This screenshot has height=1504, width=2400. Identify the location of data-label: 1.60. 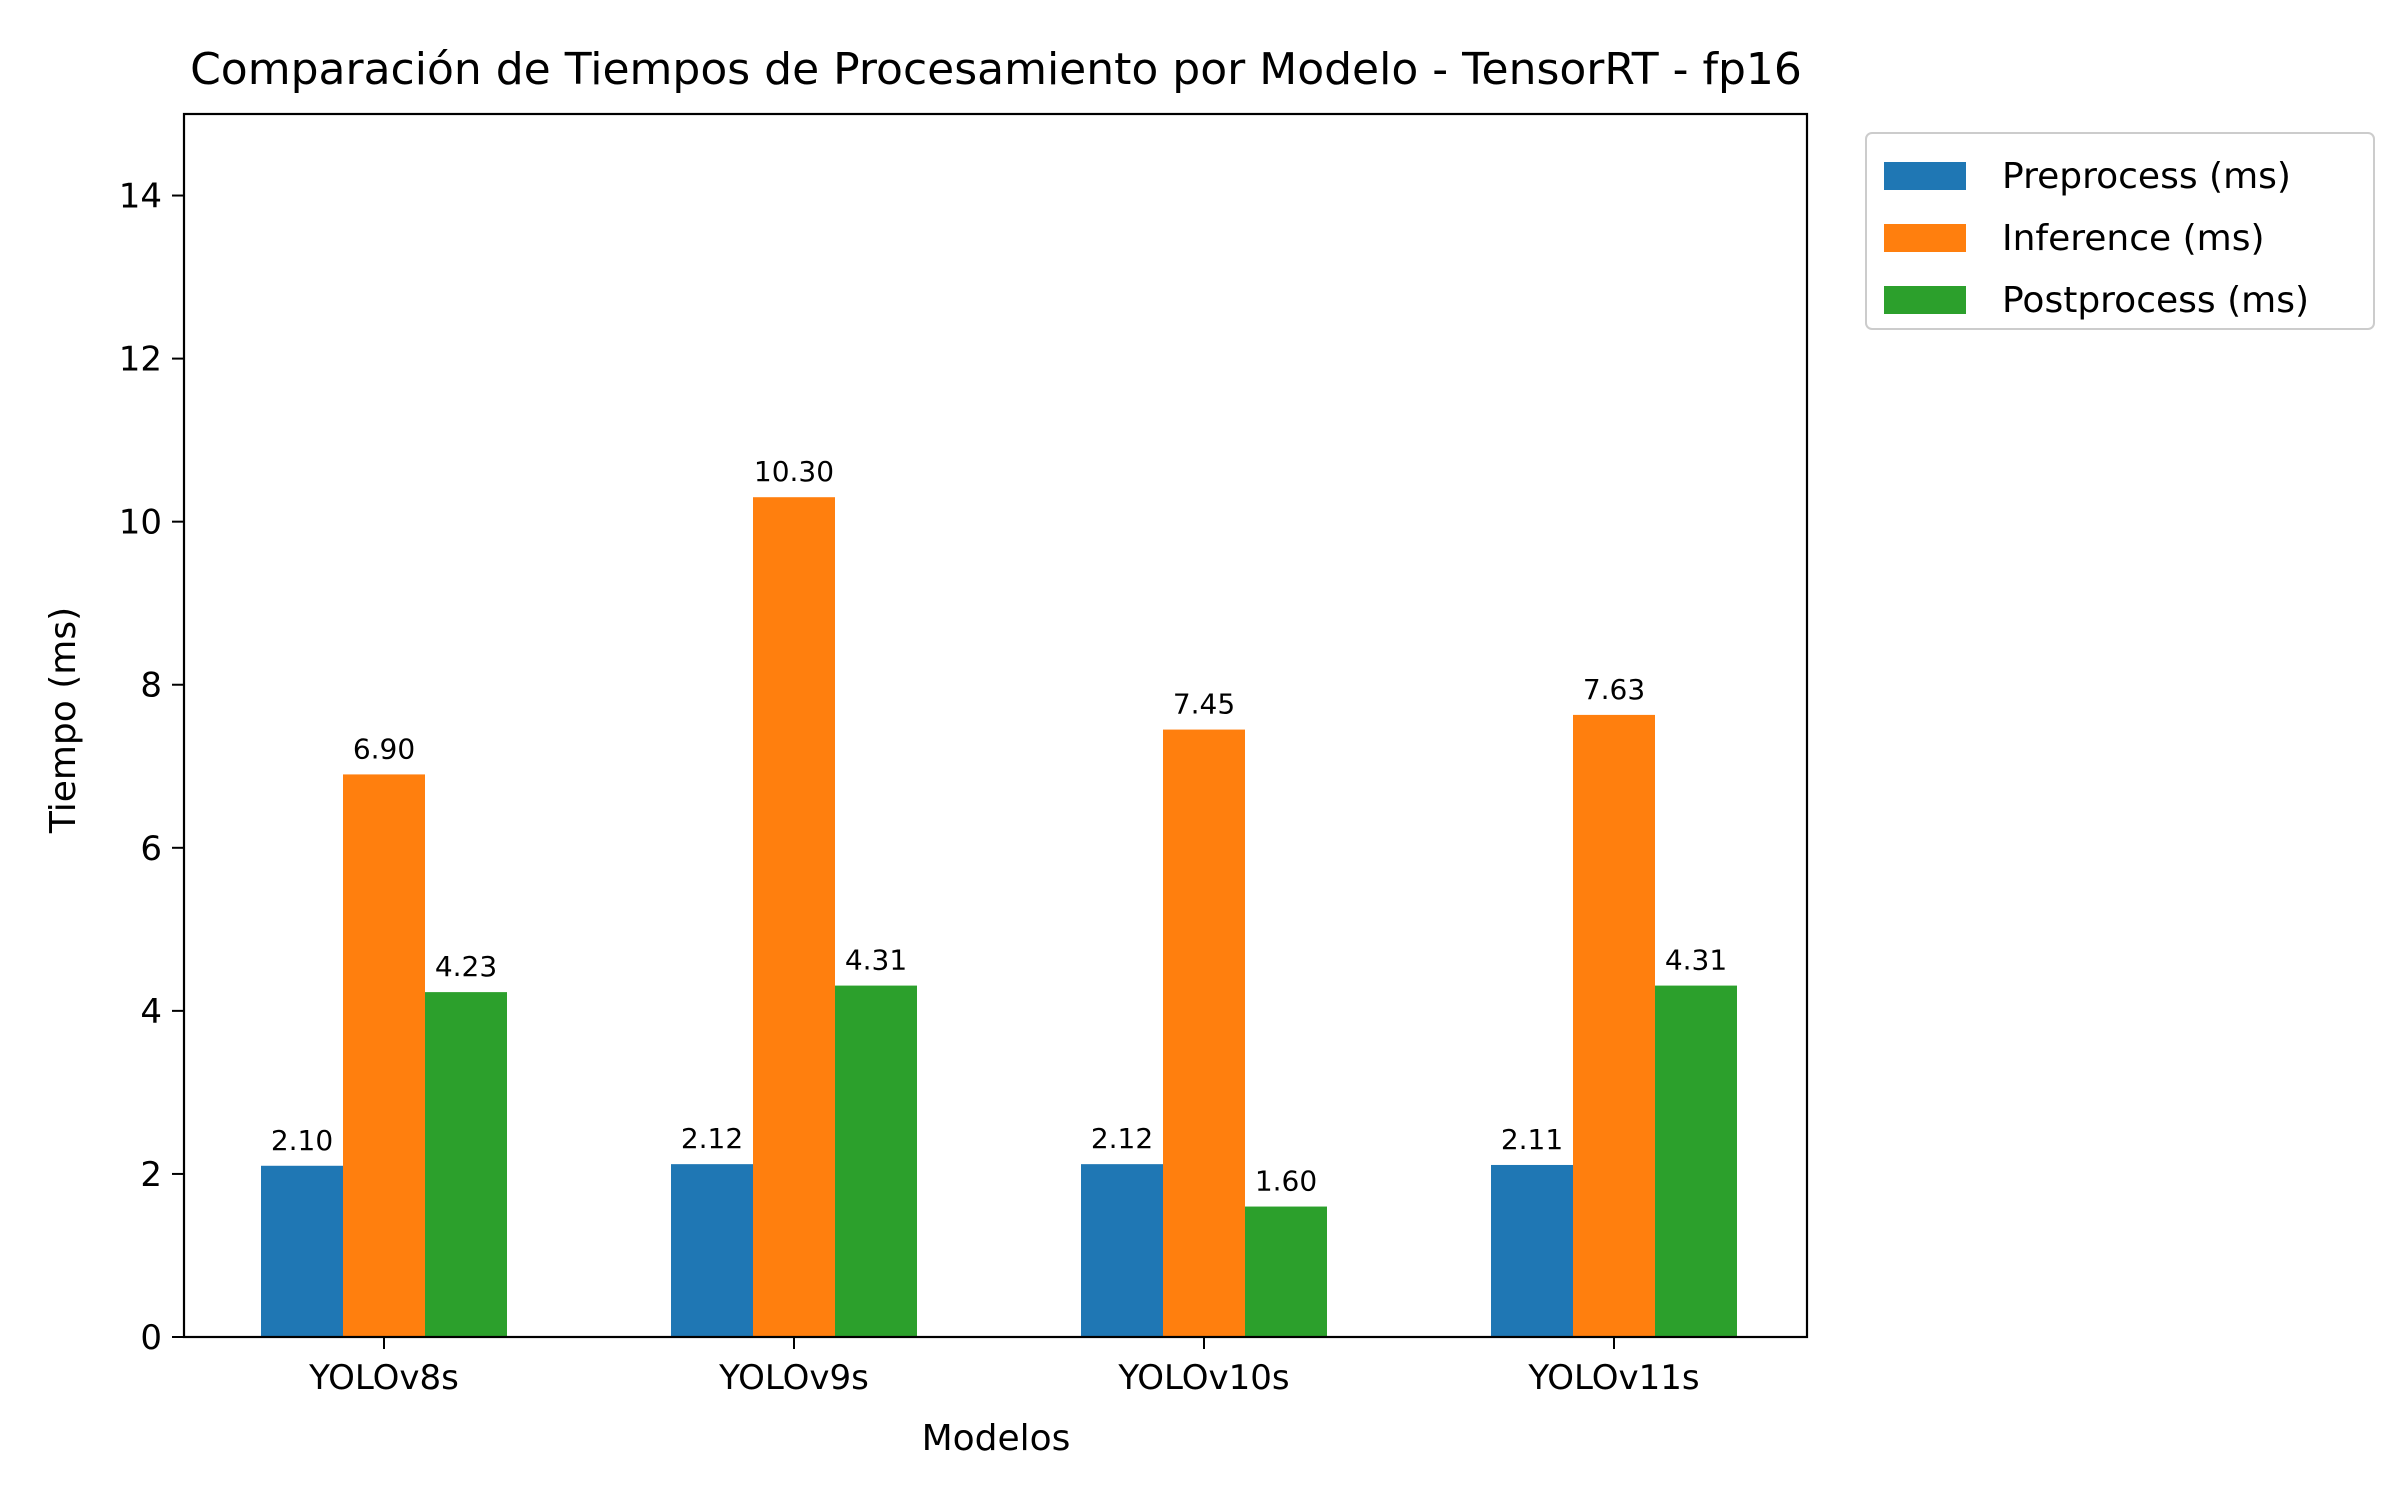
(1286, 1181).